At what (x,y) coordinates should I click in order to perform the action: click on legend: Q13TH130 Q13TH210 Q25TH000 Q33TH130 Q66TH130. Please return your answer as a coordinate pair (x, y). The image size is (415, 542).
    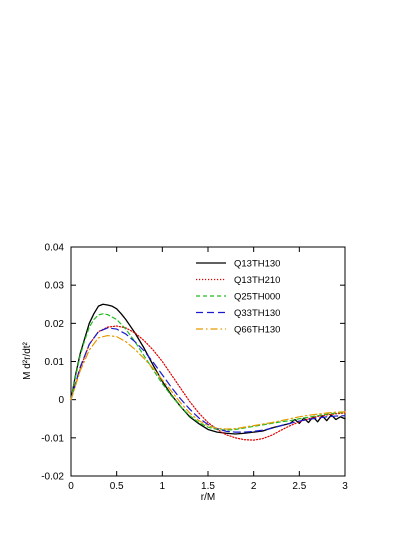
    Looking at the image, I should click on (238, 297).